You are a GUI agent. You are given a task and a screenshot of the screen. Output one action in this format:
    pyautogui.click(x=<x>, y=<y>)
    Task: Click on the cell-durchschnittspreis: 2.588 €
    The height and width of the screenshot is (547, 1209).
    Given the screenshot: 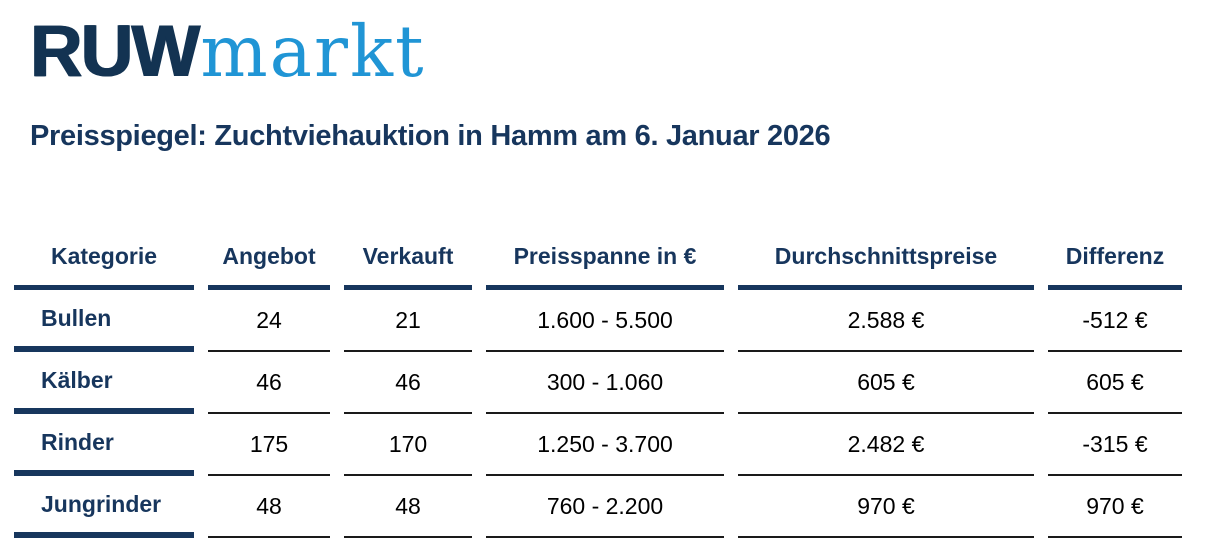 What is the action you would take?
    pyautogui.click(x=886, y=321)
    